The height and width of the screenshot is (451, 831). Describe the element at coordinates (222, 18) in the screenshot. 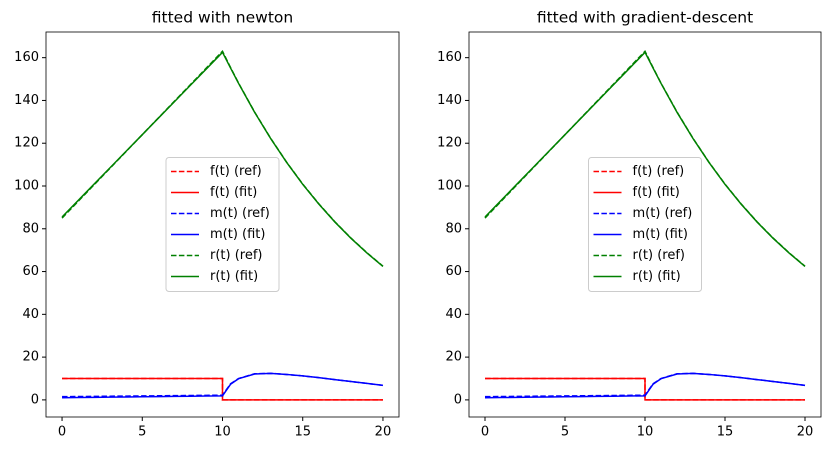

I see `chart-title: fitted with newton` at that location.